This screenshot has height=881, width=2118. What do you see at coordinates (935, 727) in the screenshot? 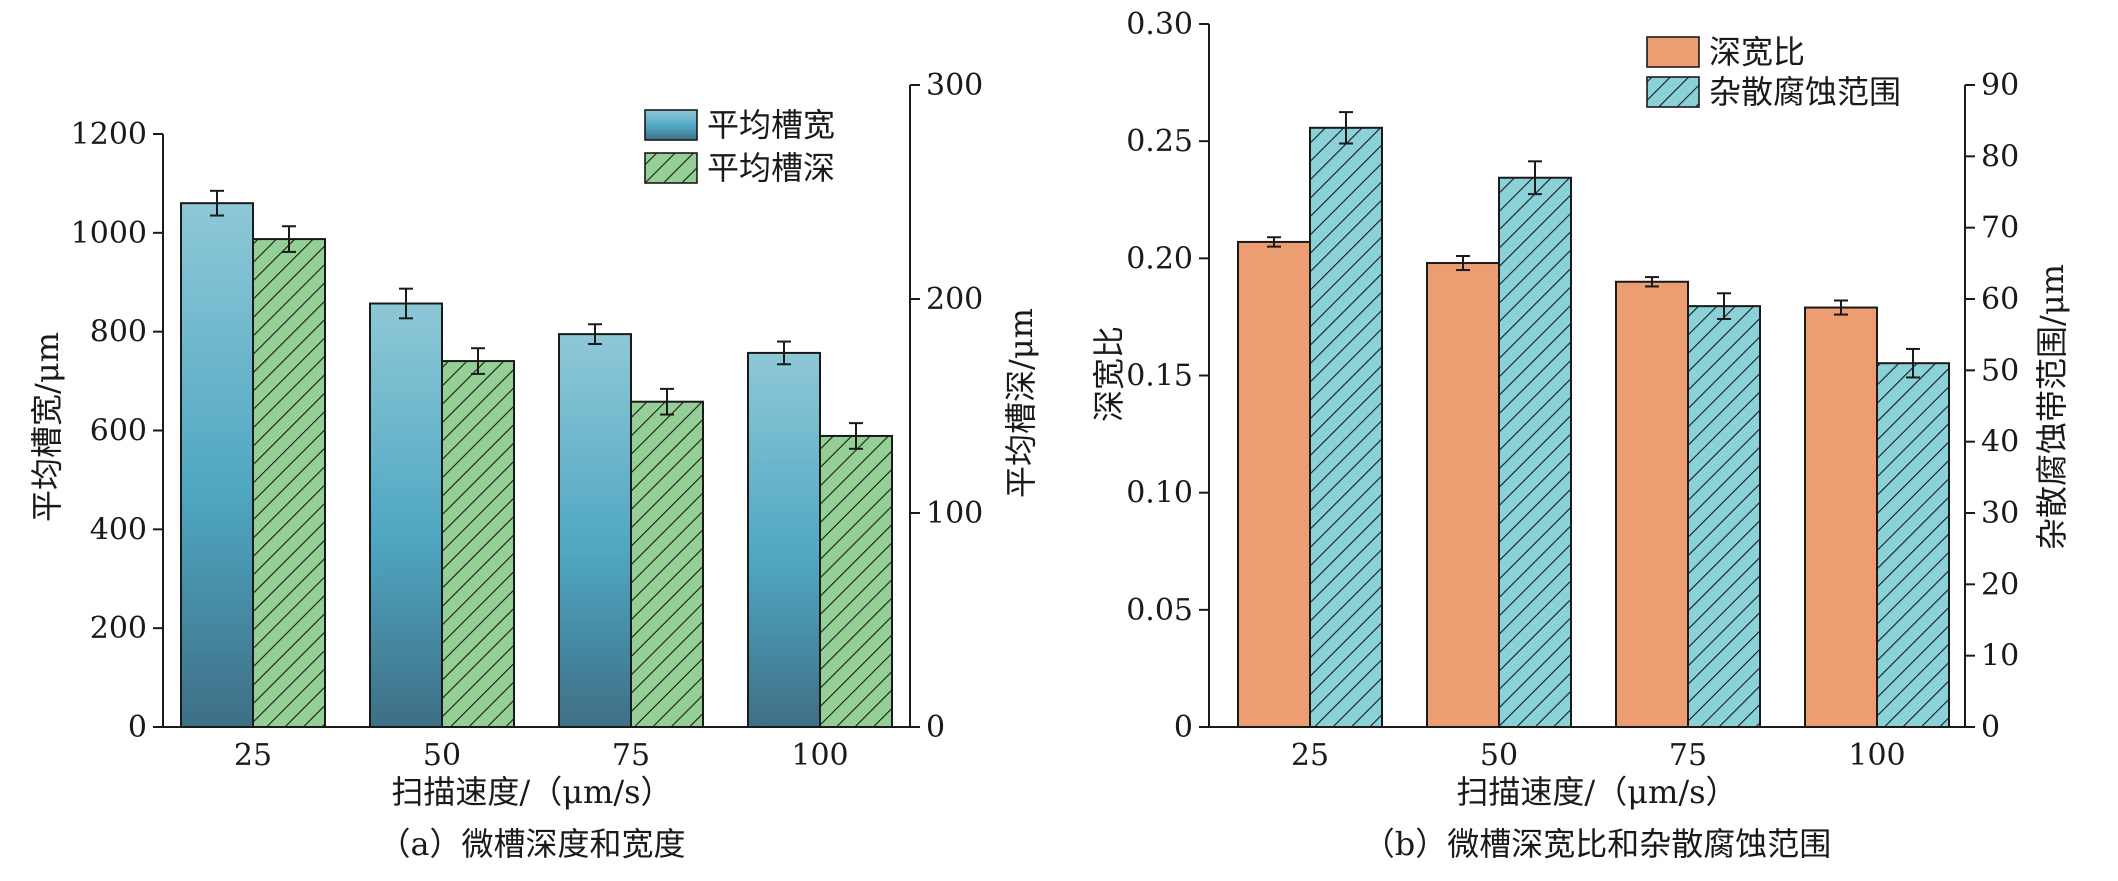
I see `y2tick-label-a-0: 0` at bounding box center [935, 727].